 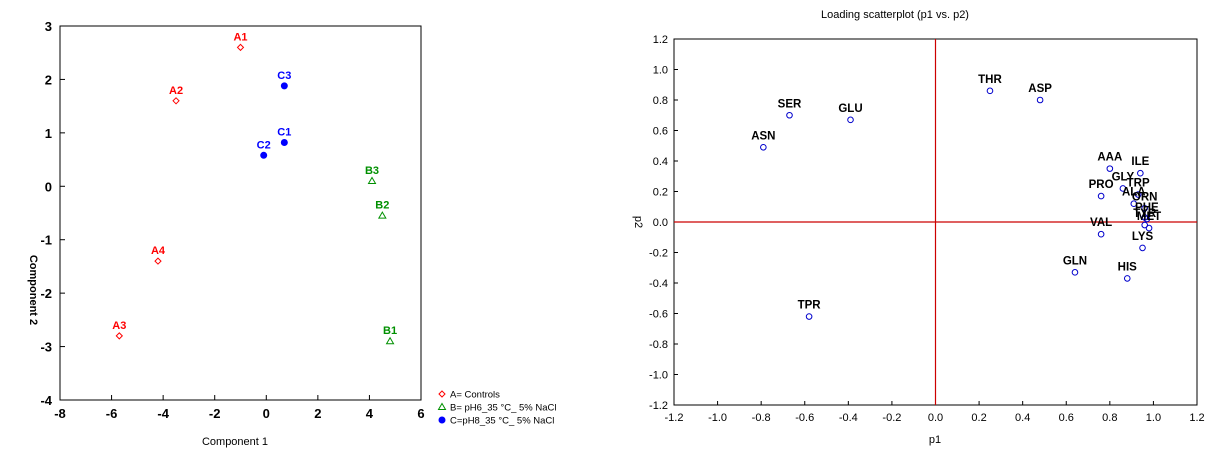 I want to click on x-tick-label: 0.8, so click(x=1109, y=418).